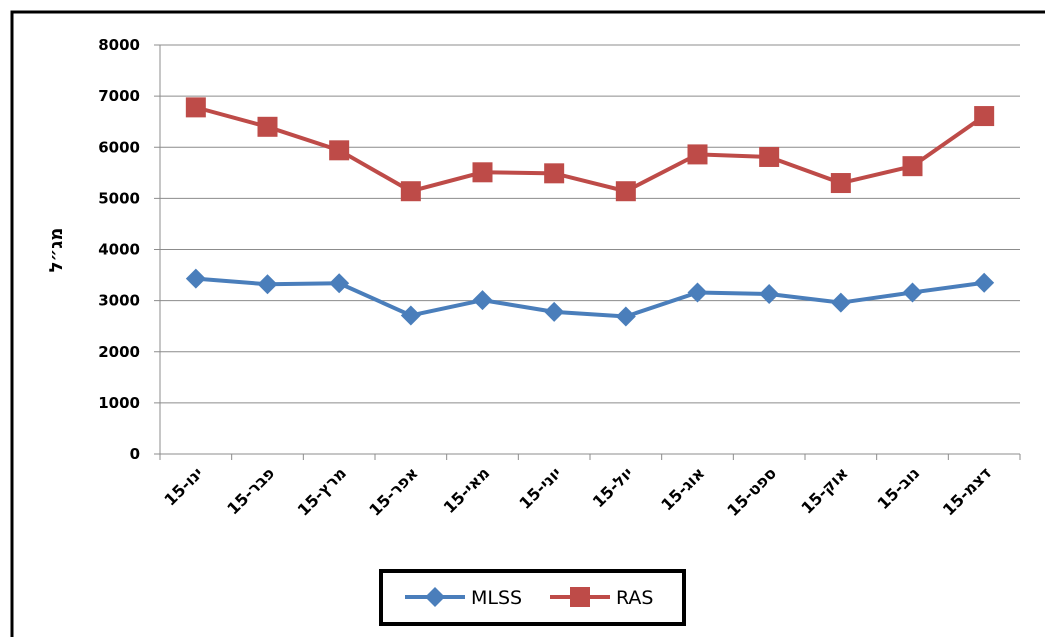  I want to click on y-axis-label: מג״ל, so click(56, 250).